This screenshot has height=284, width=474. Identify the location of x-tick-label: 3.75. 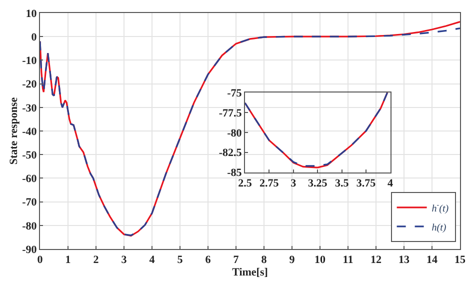
(366, 184).